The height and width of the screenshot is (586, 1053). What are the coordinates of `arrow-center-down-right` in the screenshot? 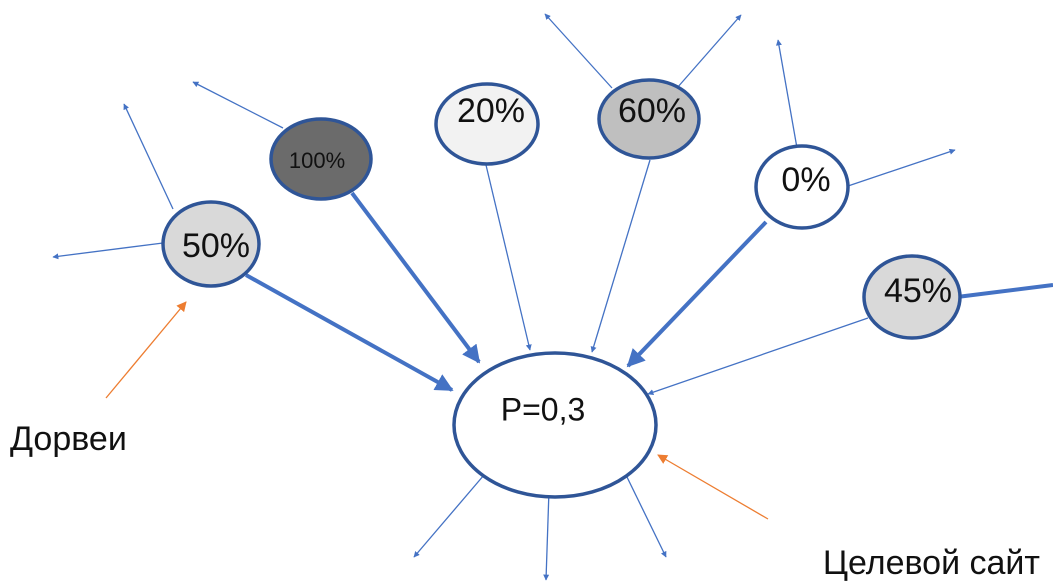 It's located at (646, 516).